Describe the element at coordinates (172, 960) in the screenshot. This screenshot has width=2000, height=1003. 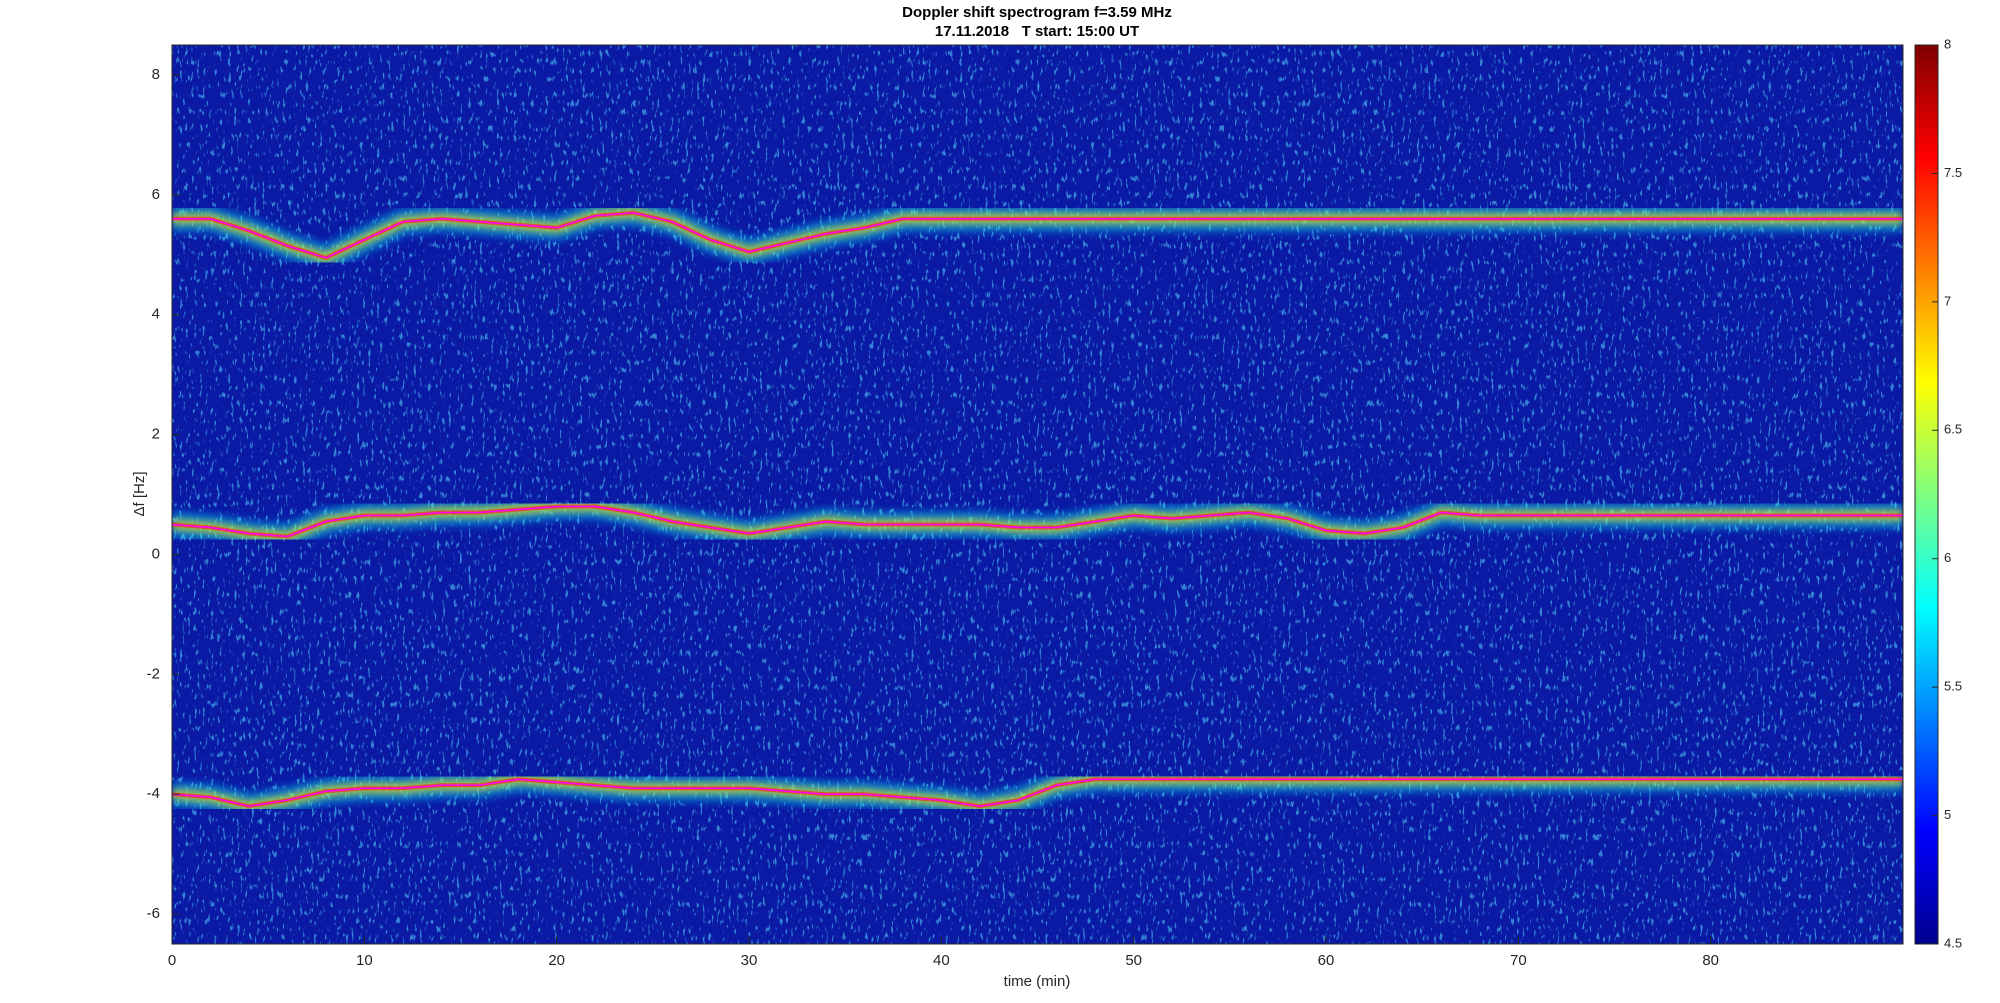
I see `x-tick-label: 0` at that location.